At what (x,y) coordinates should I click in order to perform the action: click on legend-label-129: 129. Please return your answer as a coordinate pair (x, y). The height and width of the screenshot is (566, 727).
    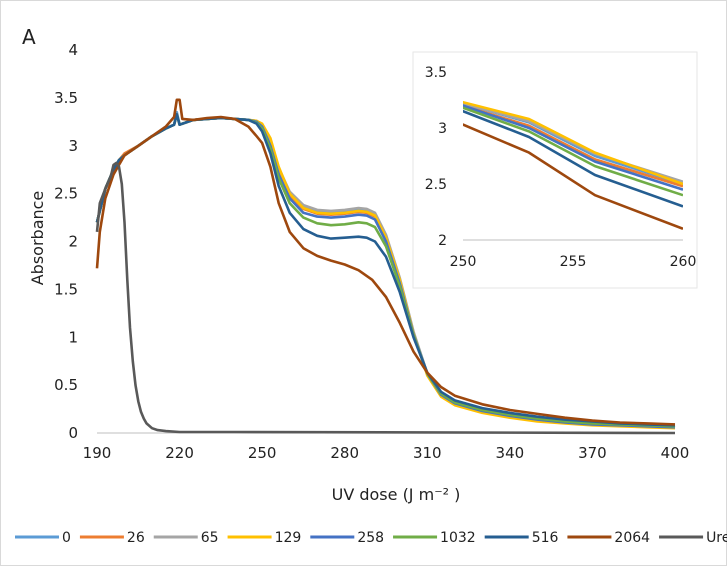
    Looking at the image, I should click on (288, 538).